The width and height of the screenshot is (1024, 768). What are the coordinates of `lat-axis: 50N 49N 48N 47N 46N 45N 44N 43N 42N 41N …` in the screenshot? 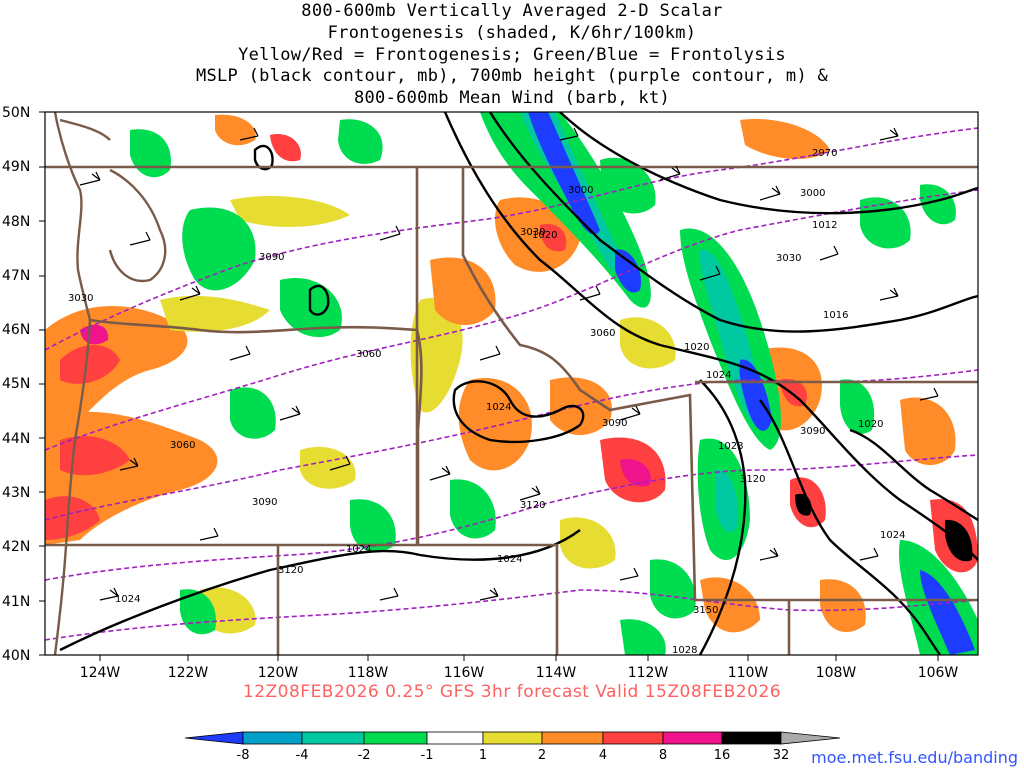 It's located at (16, 384).